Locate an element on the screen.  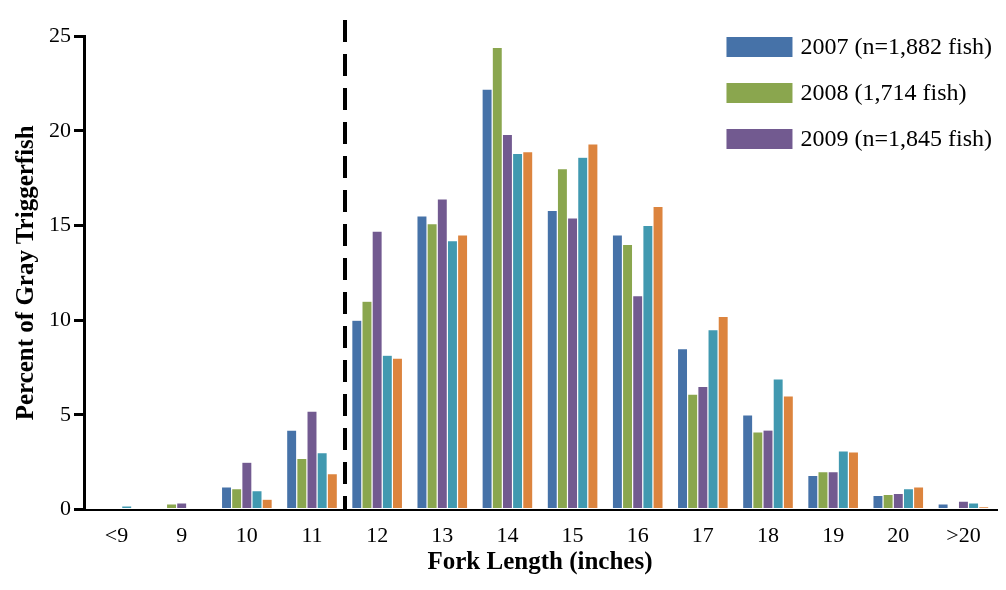
x-tick-label: 19 is located at coordinates (833, 534).